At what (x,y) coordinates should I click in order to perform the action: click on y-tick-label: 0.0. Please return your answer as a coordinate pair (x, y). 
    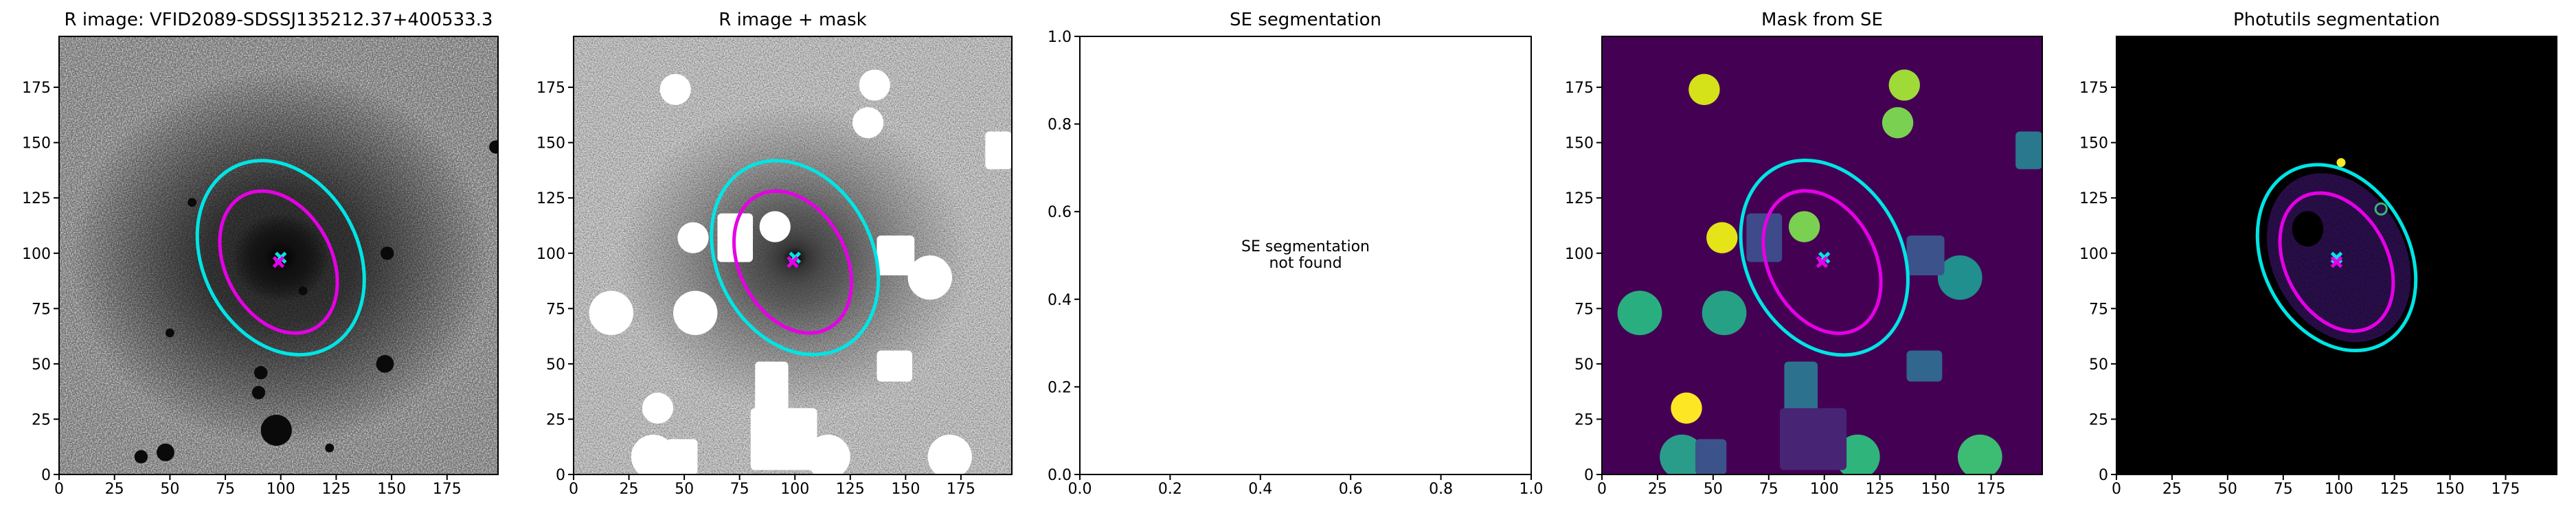
    Looking at the image, I should click on (1060, 475).